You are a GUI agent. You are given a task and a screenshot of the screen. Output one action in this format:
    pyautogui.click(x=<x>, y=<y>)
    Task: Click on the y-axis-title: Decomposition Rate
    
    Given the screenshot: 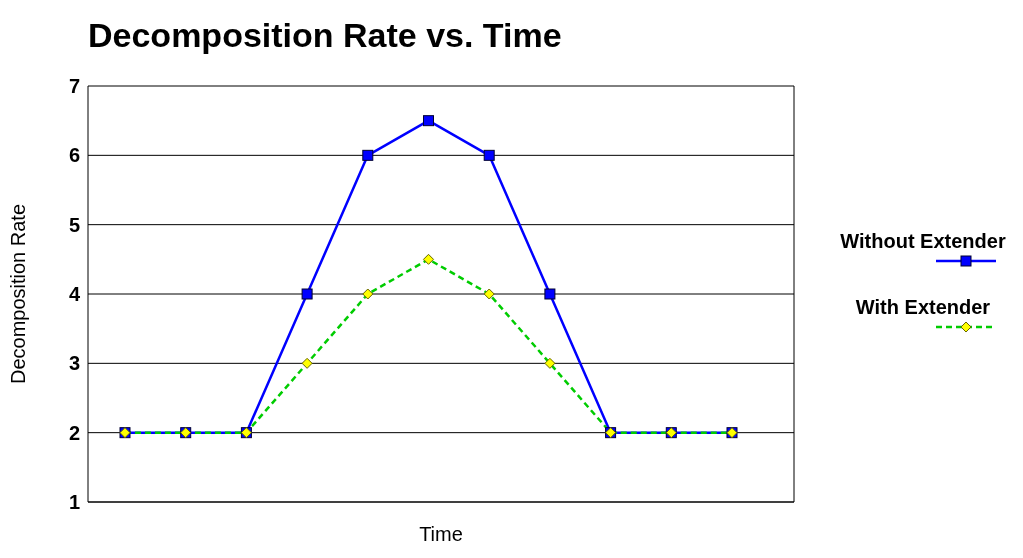 What is the action you would take?
    pyautogui.click(x=18, y=294)
    